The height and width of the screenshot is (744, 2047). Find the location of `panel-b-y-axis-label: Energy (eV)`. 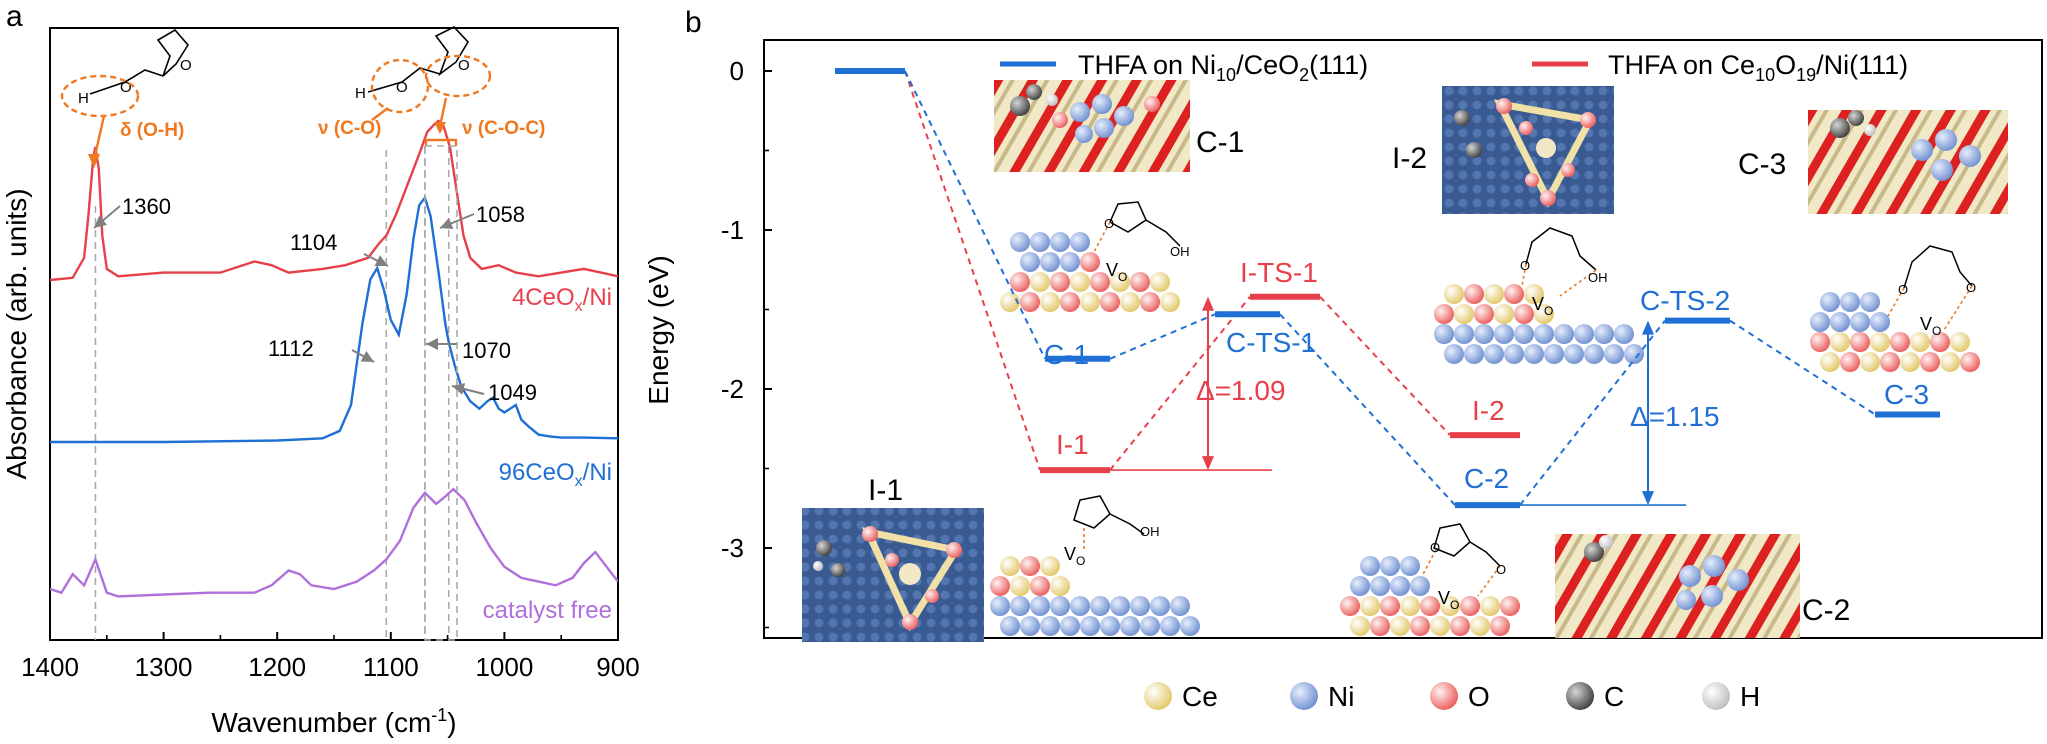

panel-b-y-axis-label: Energy (eV) is located at coordinates (658, 329).